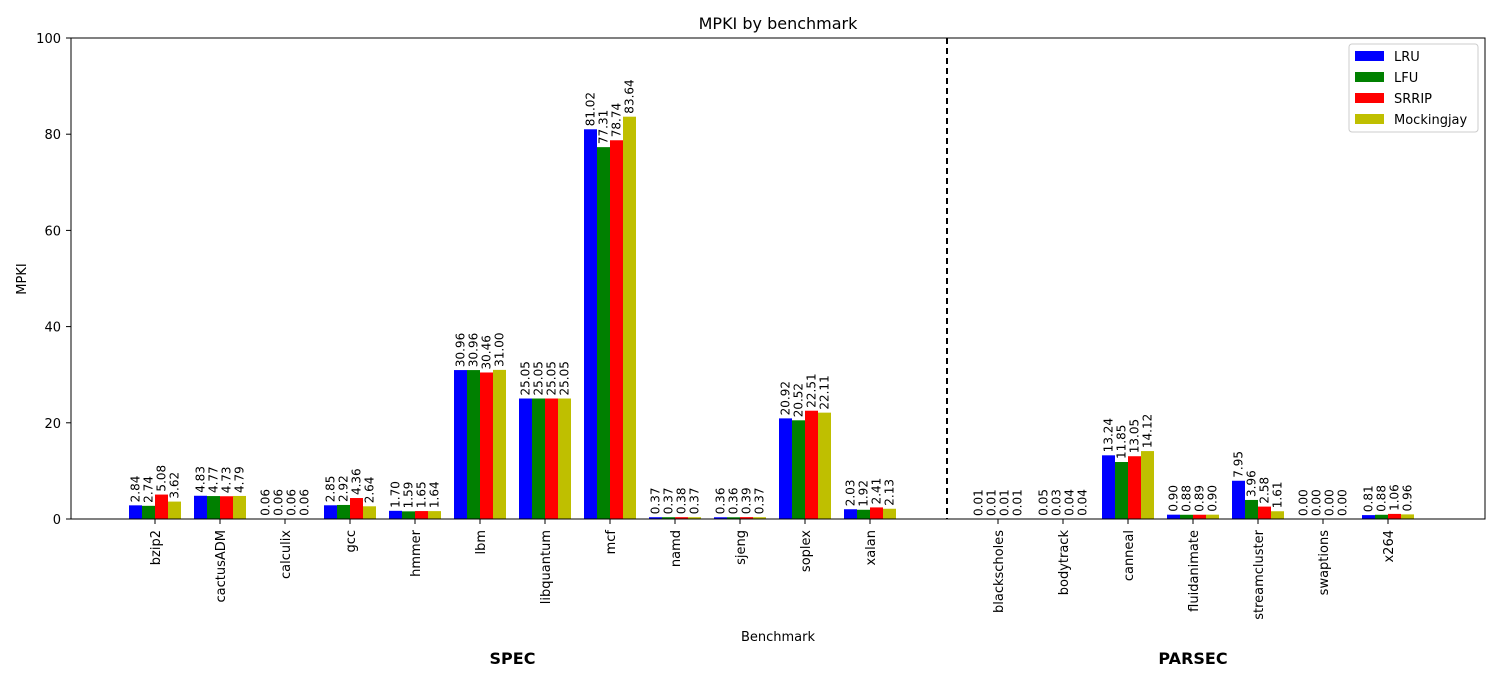 The image size is (1500, 700). I want to click on bar-canneal-lfu, so click(1121, 490).